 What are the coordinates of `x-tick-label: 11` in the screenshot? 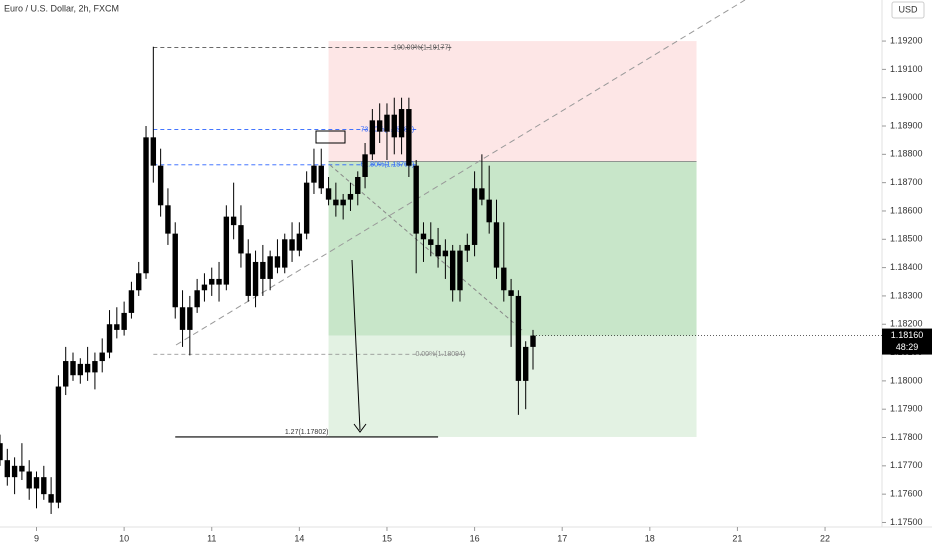 It's located at (211, 538).